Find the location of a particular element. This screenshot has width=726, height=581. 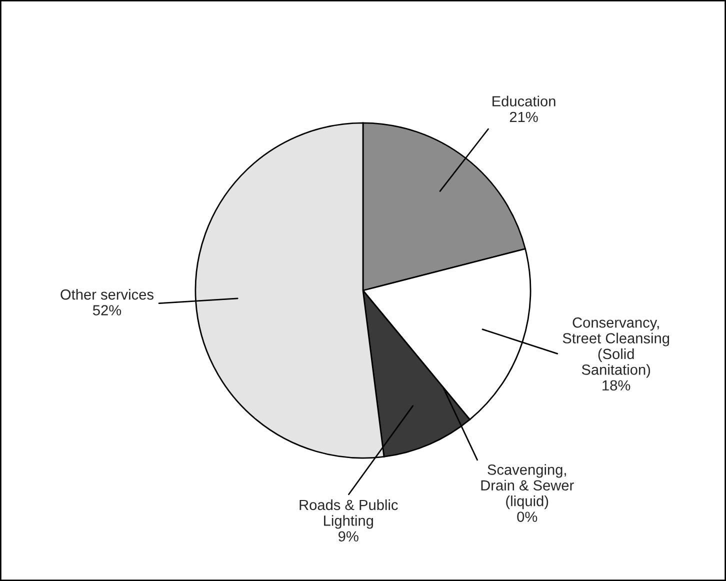

data-label: 21% is located at coordinates (524, 117).